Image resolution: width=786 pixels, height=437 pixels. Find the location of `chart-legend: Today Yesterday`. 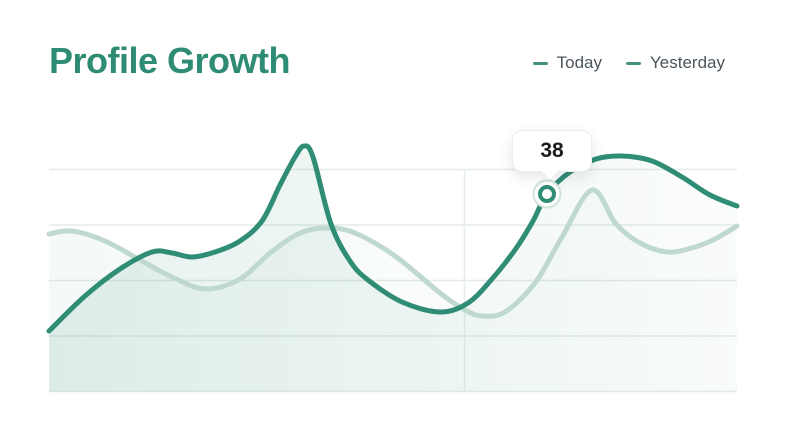

chart-legend: Today Yesterday is located at coordinates (628, 63).